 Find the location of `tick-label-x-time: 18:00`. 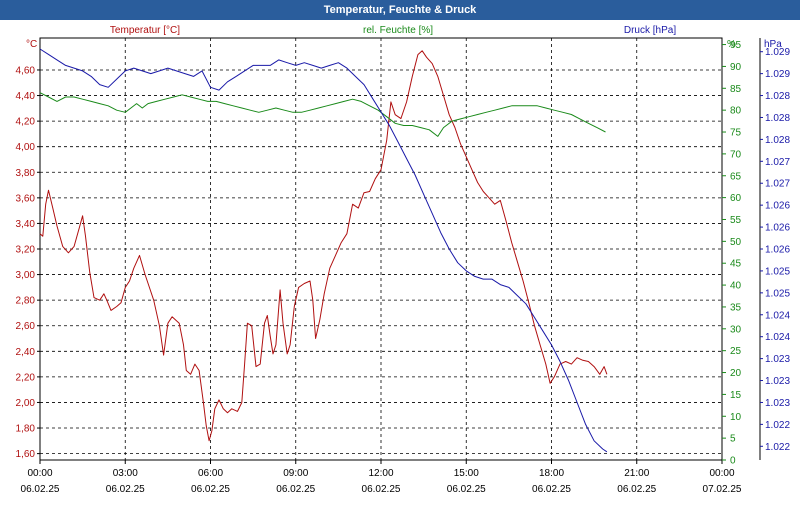

tick-label-x-time: 18:00 is located at coordinates (551, 473).